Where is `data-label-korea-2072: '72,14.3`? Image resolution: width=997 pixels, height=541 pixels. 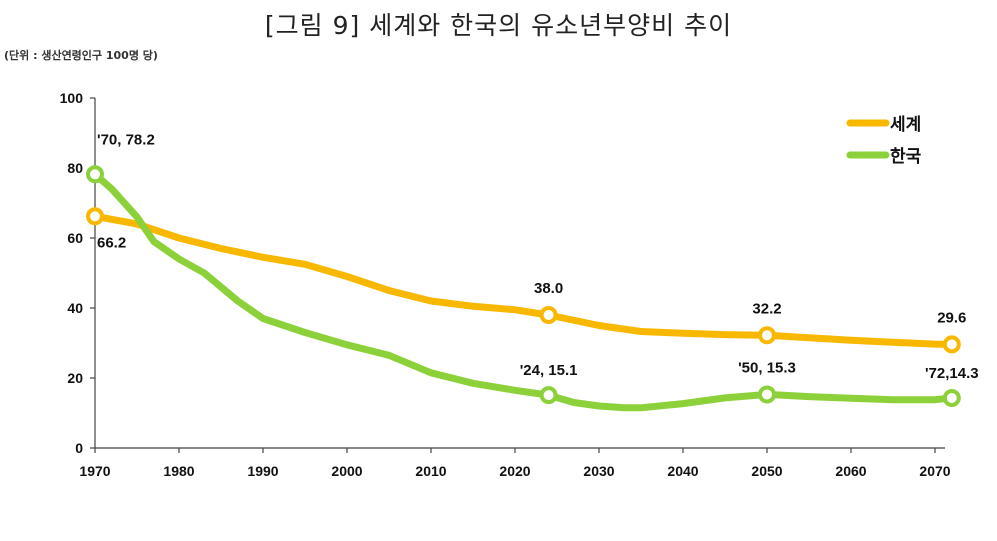 data-label-korea-2072: '72,14.3 is located at coordinates (952, 373).